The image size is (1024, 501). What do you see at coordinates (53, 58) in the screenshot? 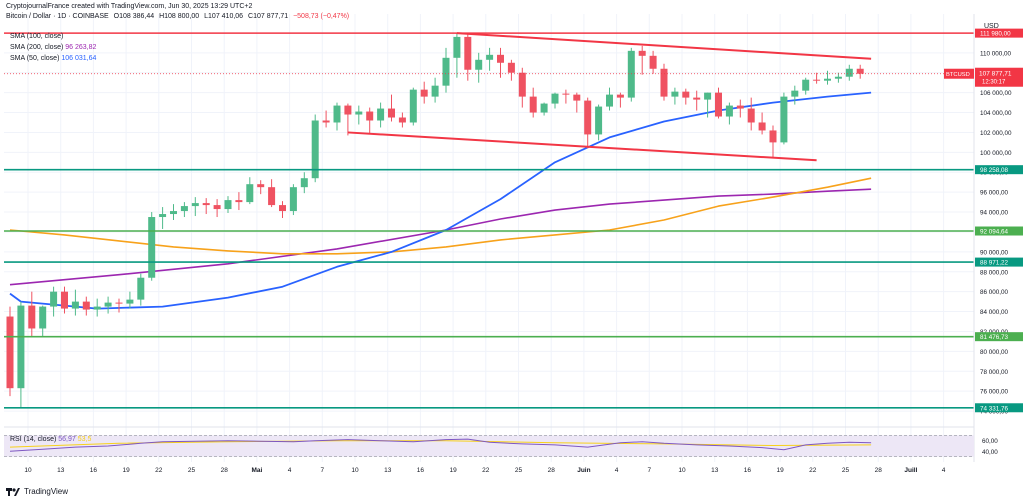
I see `indicator-sma-50: SMA (50, close) 106 031,64` at bounding box center [53, 58].